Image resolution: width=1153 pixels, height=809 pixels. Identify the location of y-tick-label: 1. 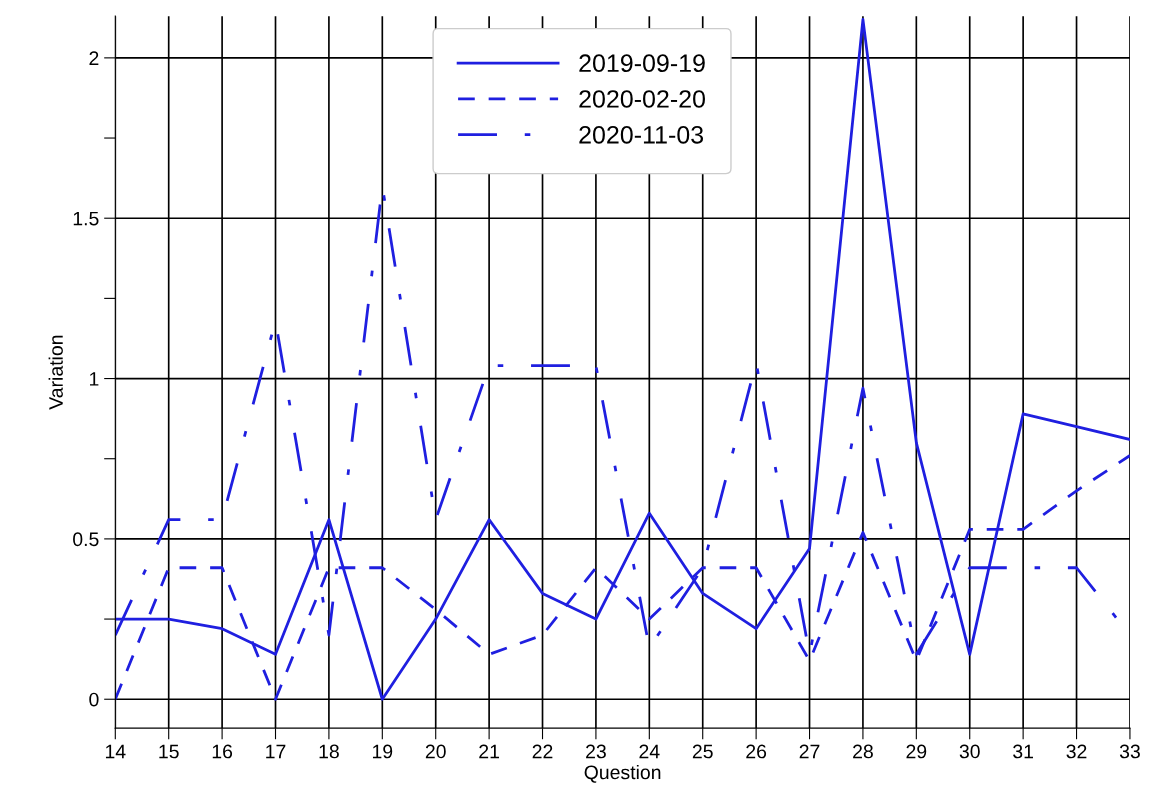
(94, 379).